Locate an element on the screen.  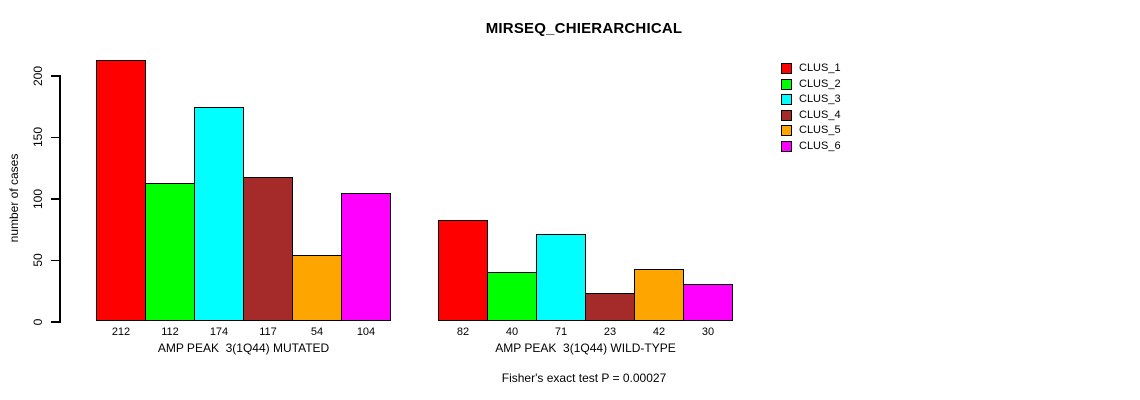
bar-value-label: 82 is located at coordinates (463, 332).